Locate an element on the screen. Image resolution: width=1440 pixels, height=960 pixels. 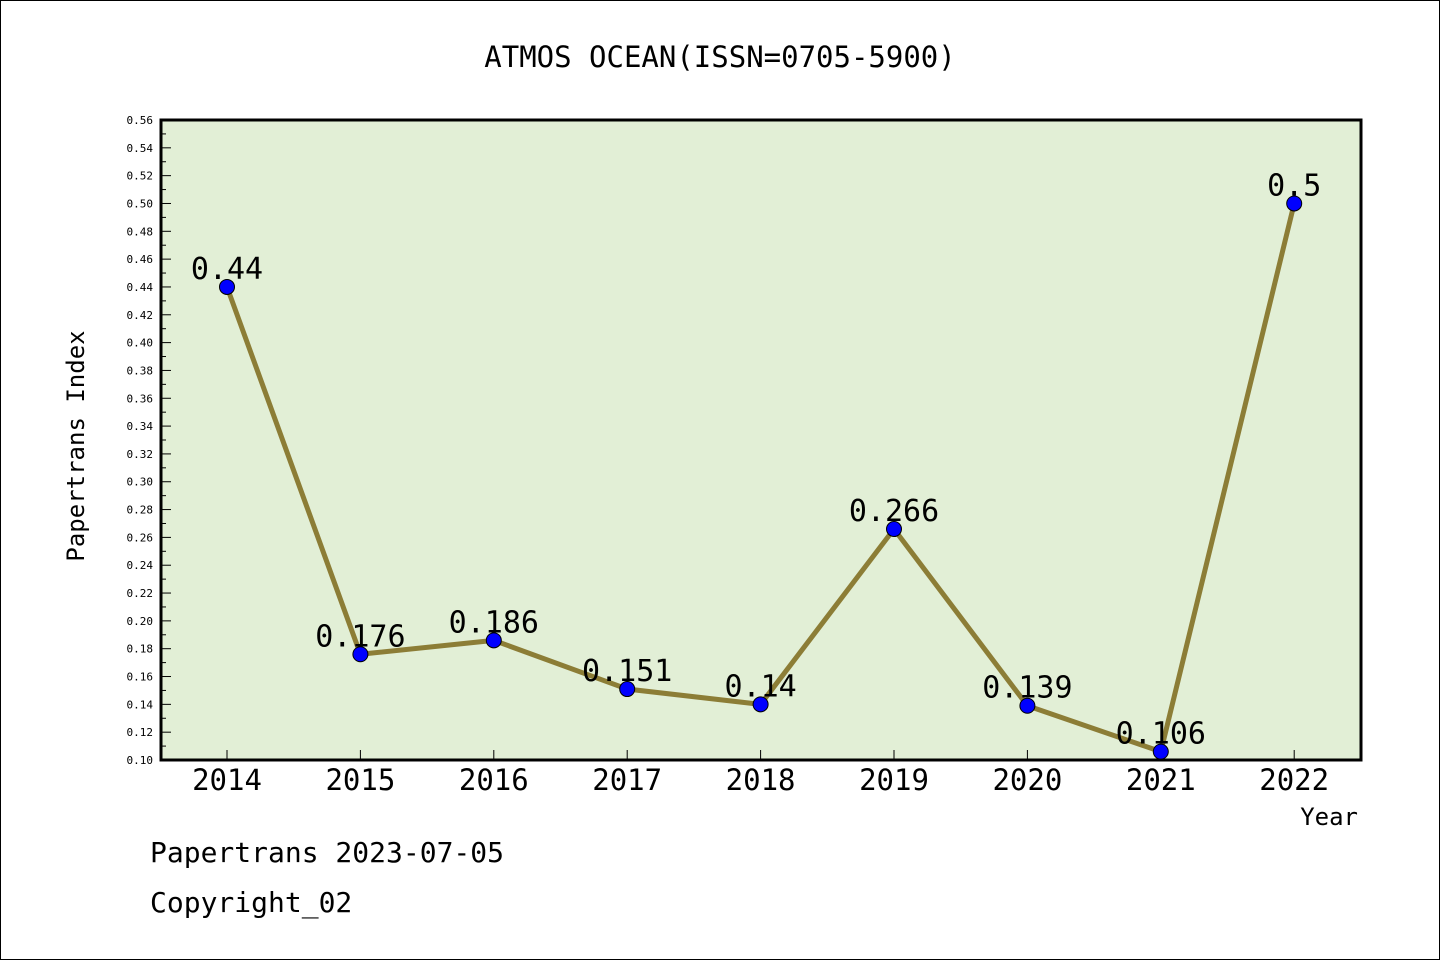
x-tick-label: 2014 is located at coordinates (227, 780).